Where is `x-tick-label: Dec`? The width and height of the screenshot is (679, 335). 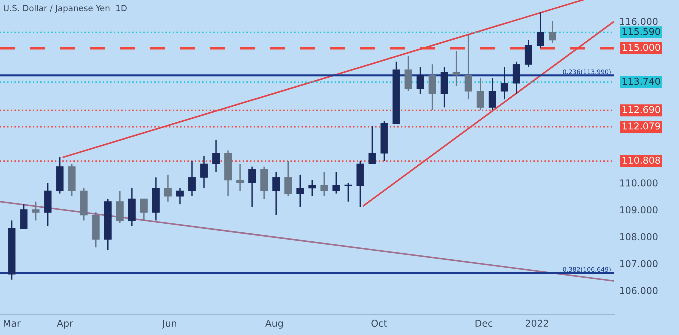
x-tick-label: Dec is located at coordinates (484, 324).